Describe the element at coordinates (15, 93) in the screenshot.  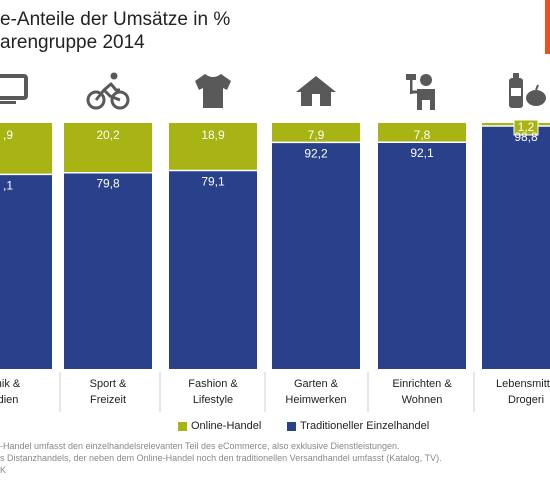
I see `monitor-icon` at that location.